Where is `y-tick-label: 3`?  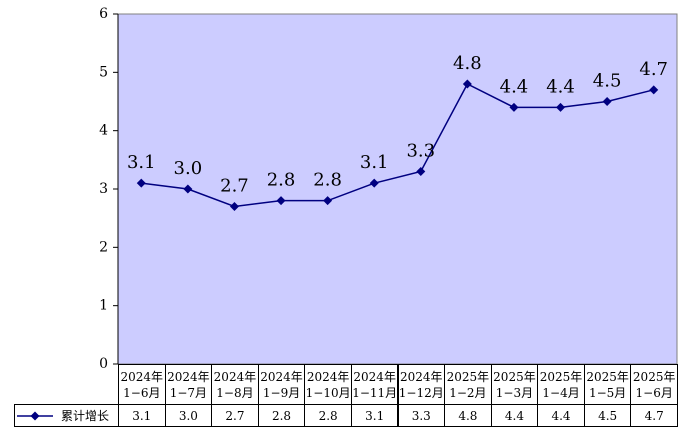 y-tick-label: 3 is located at coordinates (103, 189).